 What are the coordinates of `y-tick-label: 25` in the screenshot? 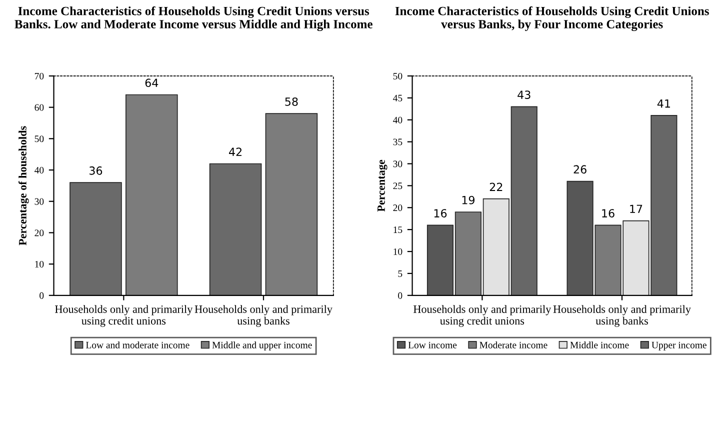 It's located at (397, 186).